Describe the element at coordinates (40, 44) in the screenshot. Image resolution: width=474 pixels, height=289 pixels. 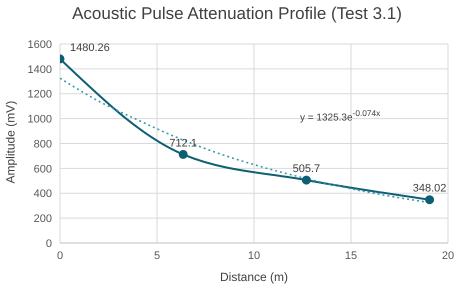
I see `y-tick-label: 1600` at that location.